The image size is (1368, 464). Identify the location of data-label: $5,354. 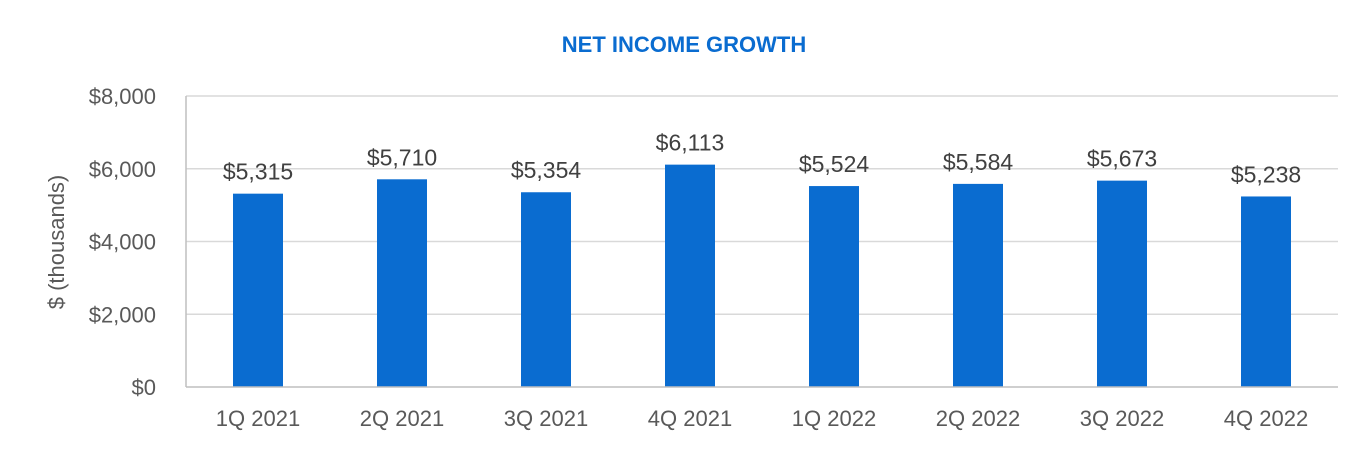
(546, 170).